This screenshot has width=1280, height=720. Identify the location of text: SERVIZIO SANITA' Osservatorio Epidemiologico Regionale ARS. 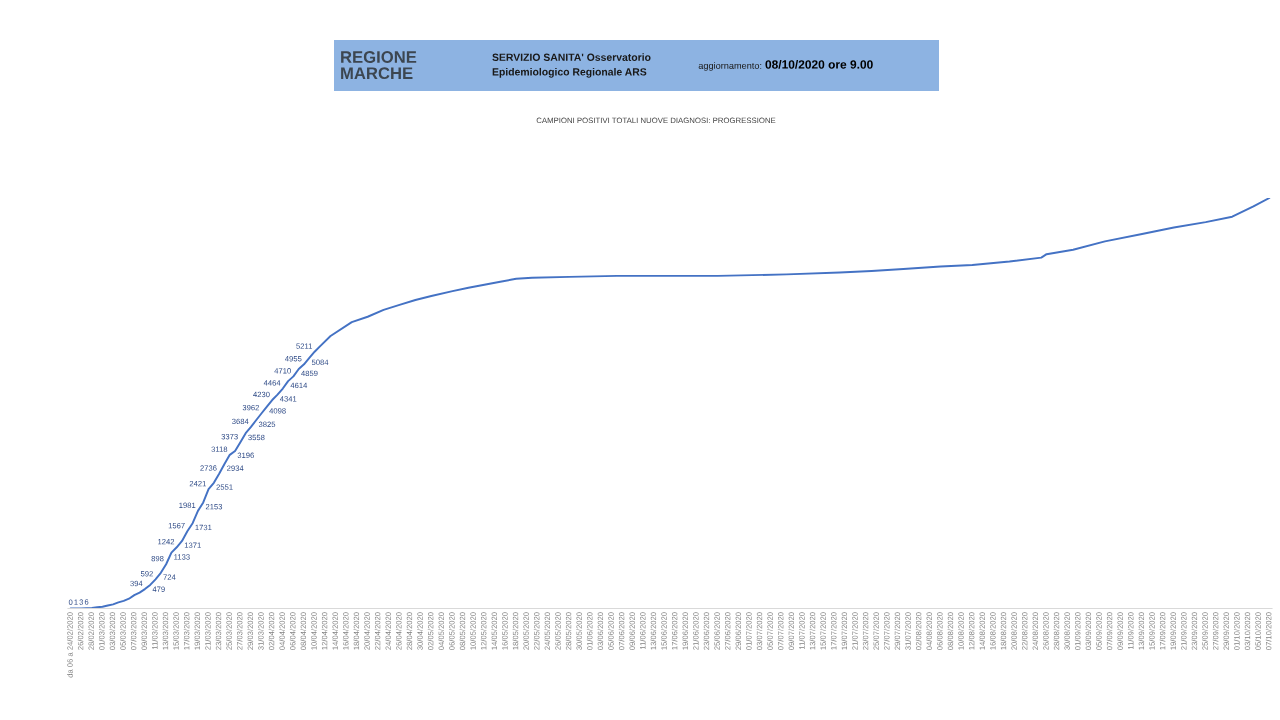
(571, 65).